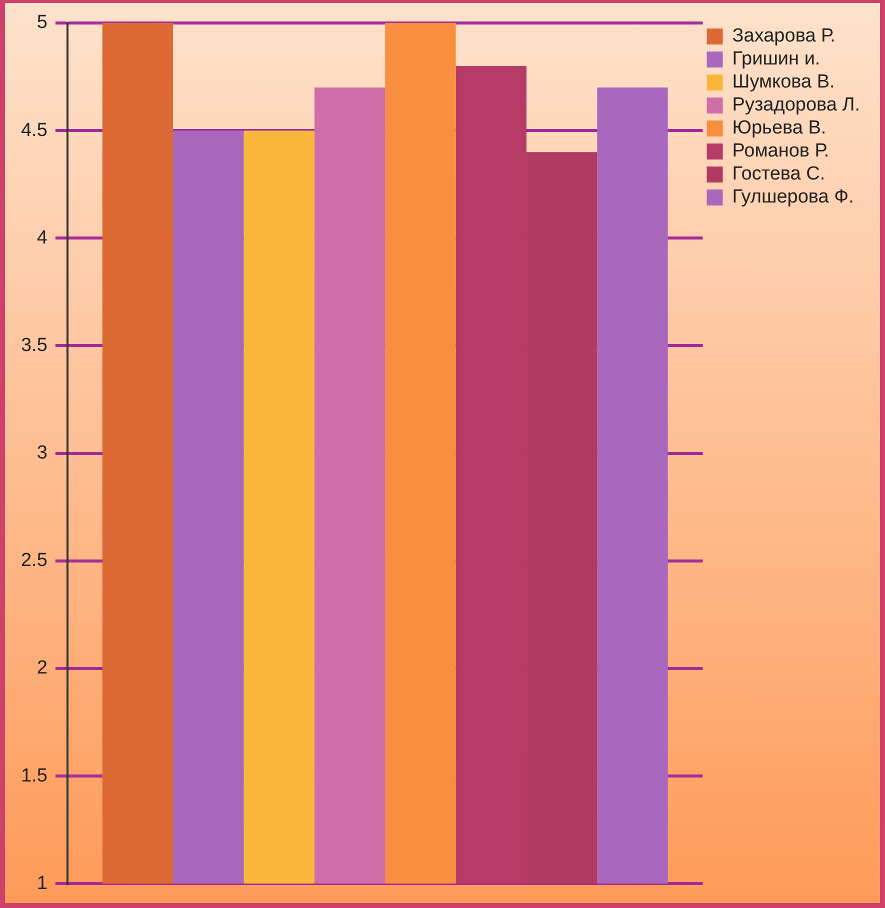  I want to click on y-tick-label: 3, so click(42, 453).